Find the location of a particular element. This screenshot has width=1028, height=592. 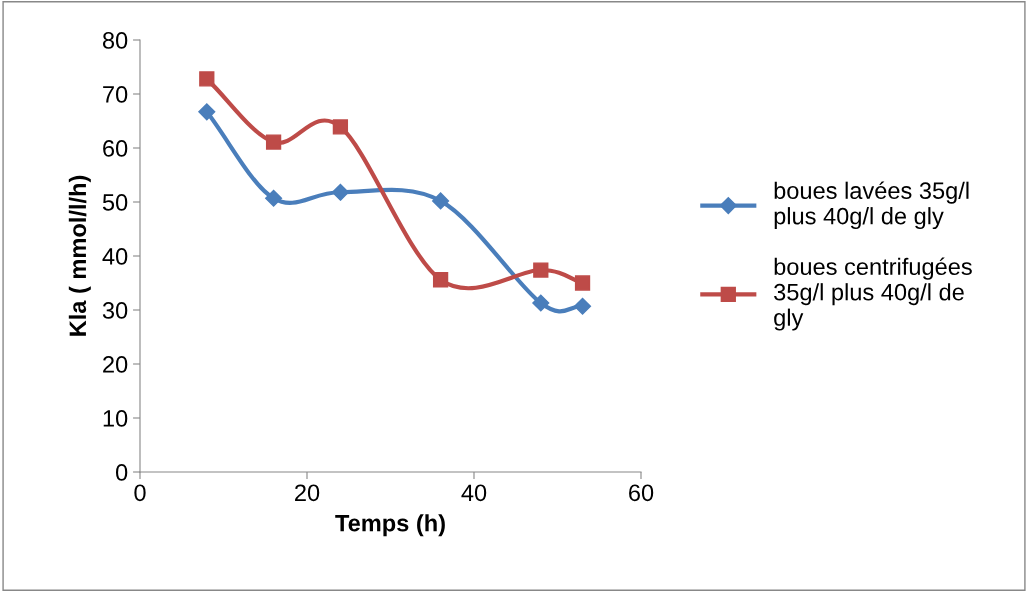

y-tick-label: 0 is located at coordinates (121, 472).